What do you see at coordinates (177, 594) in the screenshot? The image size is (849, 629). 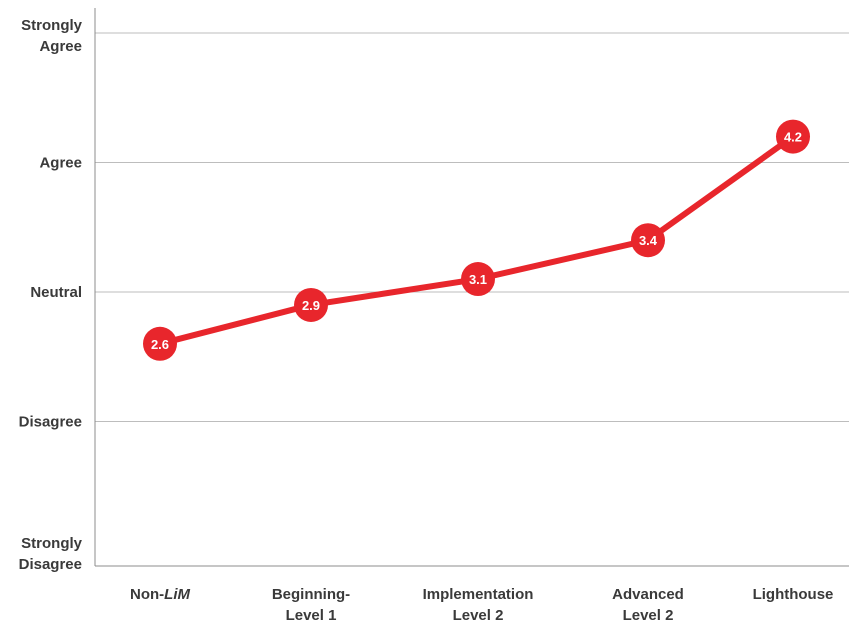 I see `x-tick-label-part-italic: LiM` at bounding box center [177, 594].